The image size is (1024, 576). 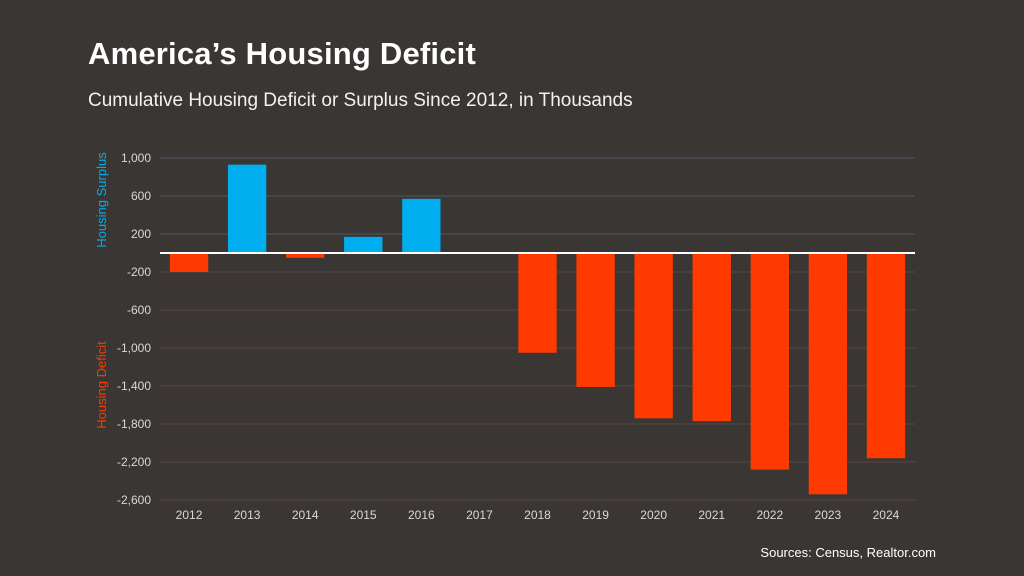 What do you see at coordinates (136, 158) in the screenshot?
I see `y-tick-label: 1,000` at bounding box center [136, 158].